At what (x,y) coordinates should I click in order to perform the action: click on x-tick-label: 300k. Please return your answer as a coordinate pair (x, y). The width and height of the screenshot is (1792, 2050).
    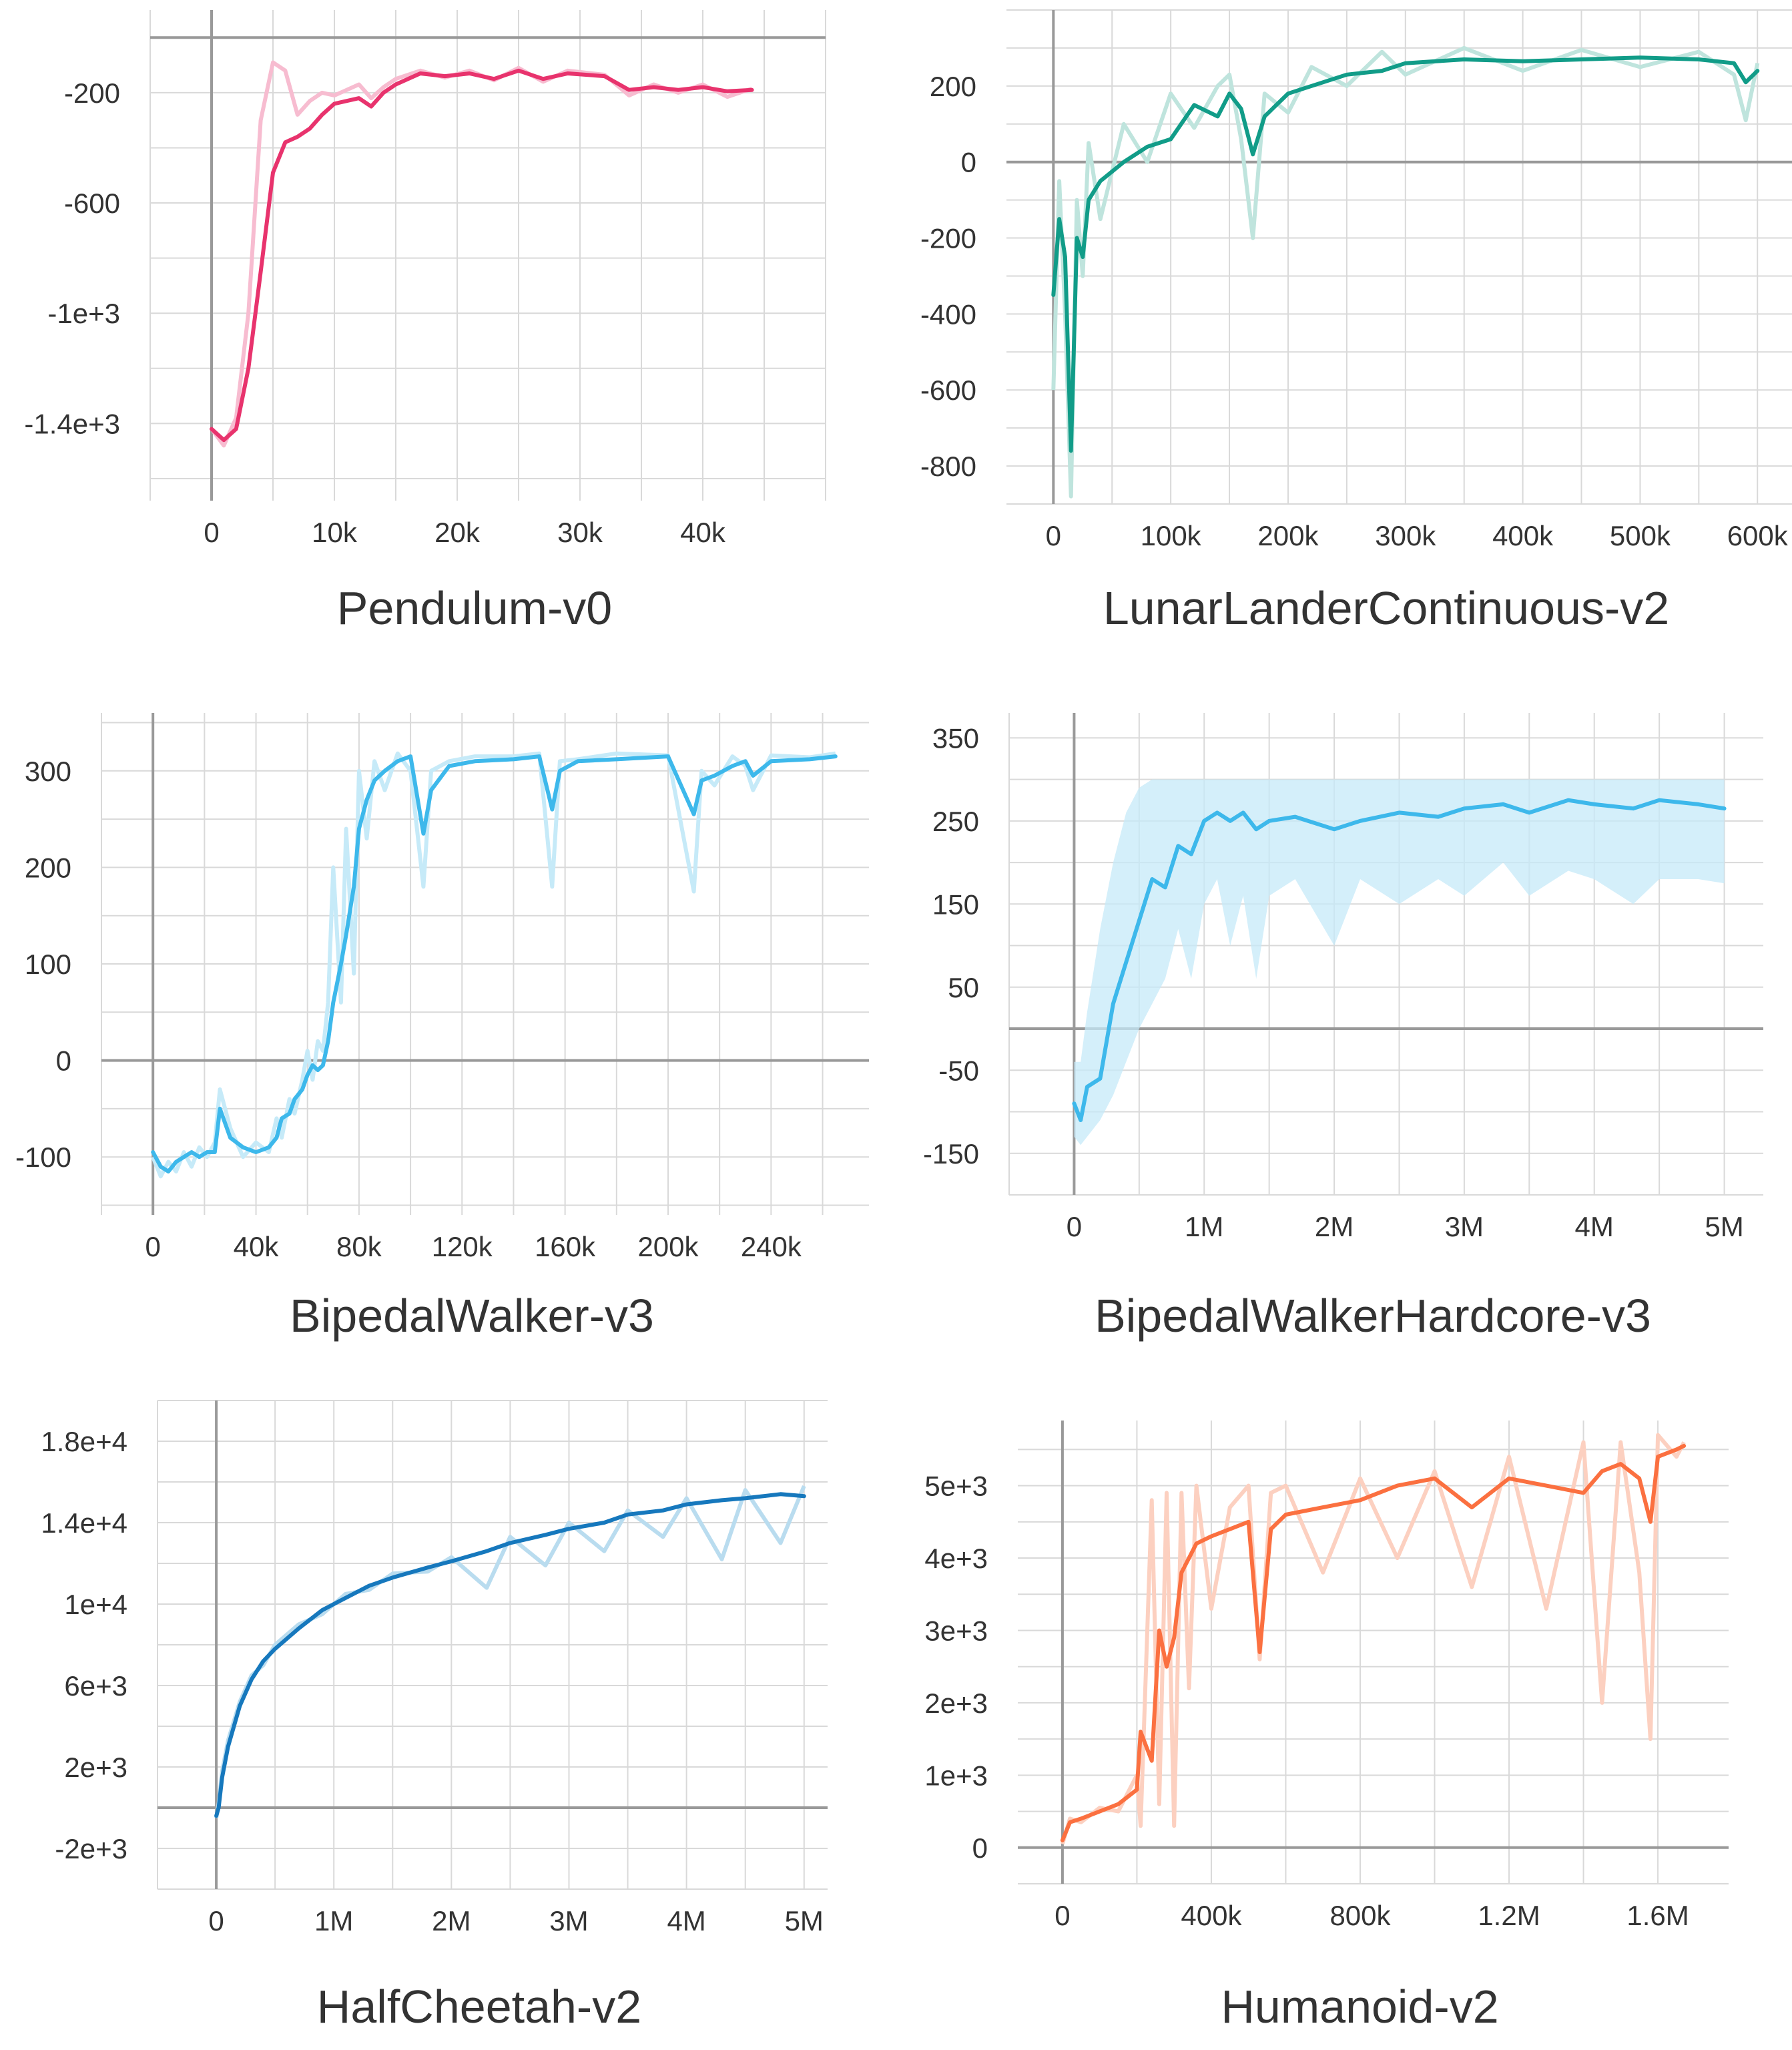
    Looking at the image, I should click on (1405, 535).